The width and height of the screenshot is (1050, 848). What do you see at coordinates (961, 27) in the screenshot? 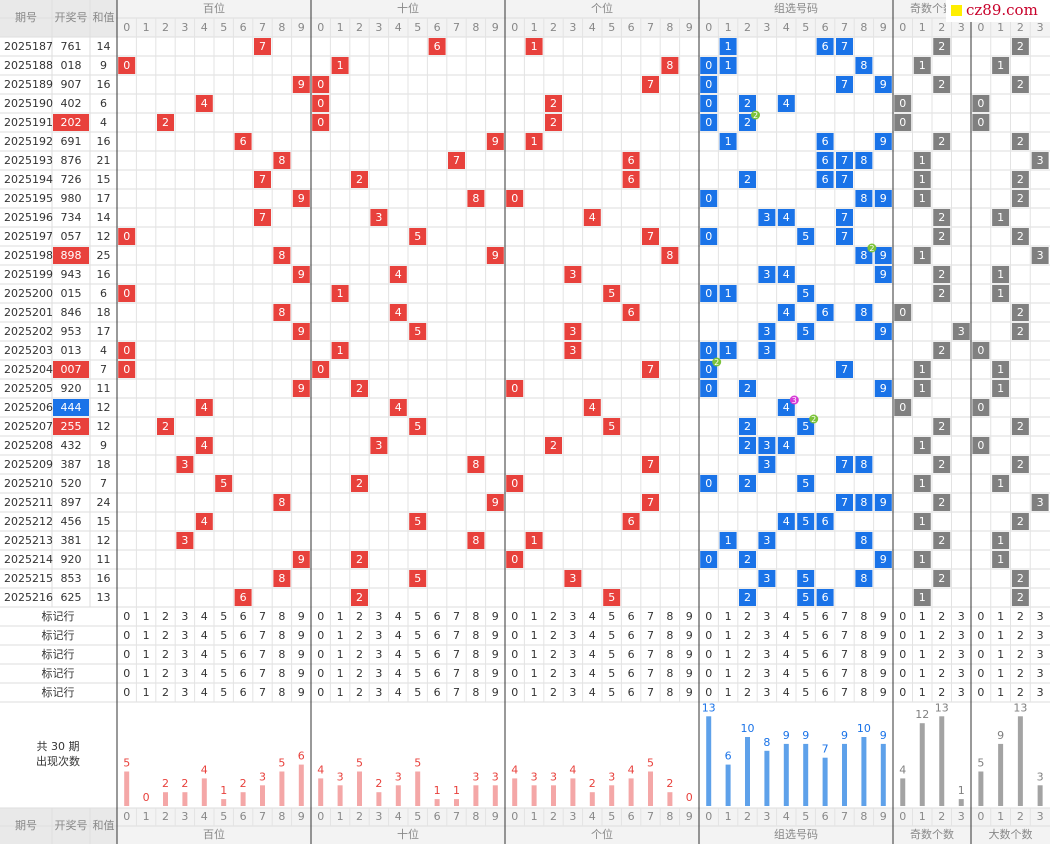
I see `digit-header: 3` at bounding box center [961, 27].